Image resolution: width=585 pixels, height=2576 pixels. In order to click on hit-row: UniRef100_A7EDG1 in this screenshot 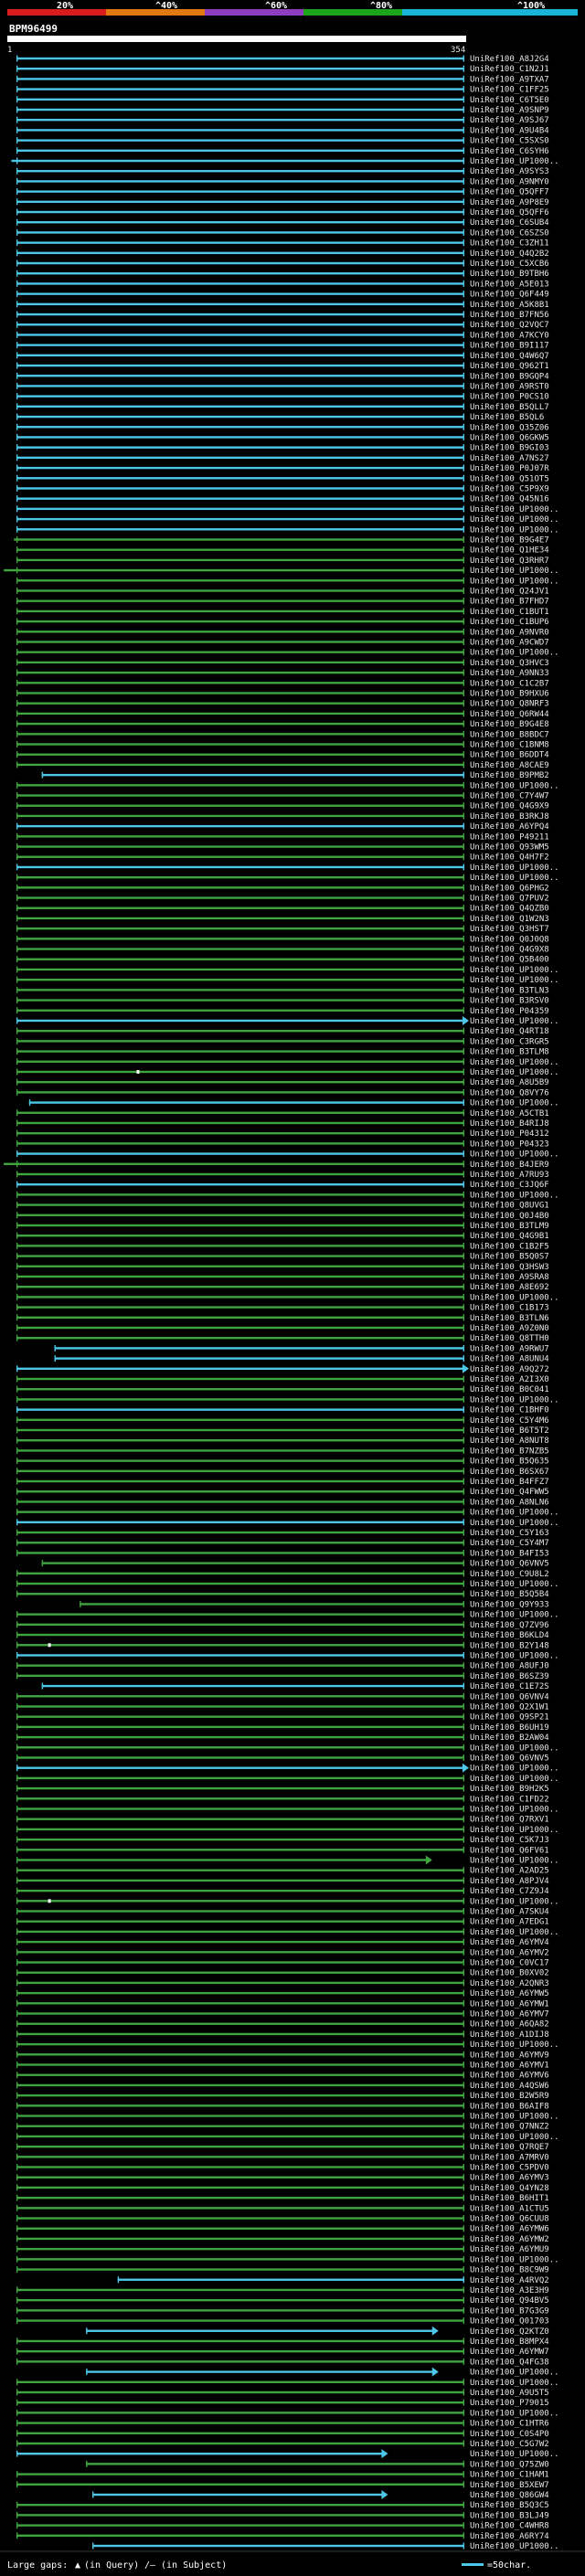, I will do `click(283, 1922)`.